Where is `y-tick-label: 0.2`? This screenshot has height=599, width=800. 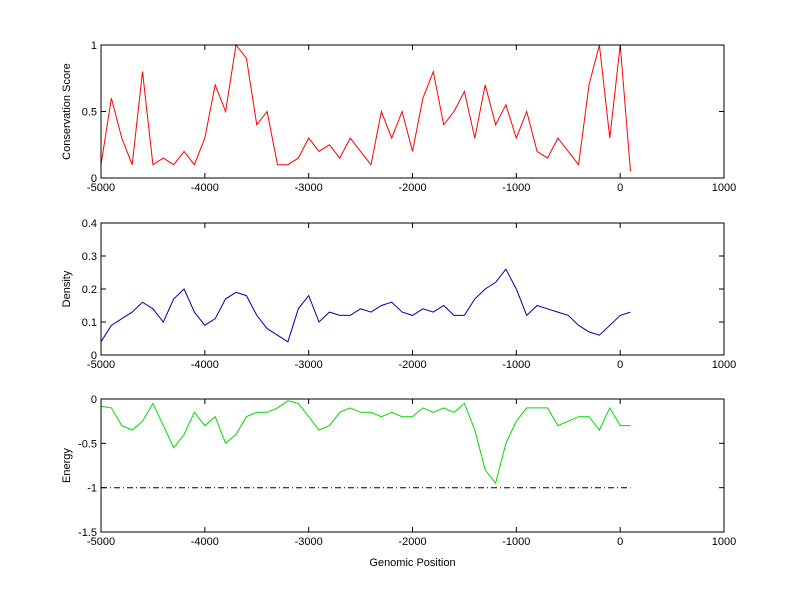
y-tick-label: 0.2 is located at coordinates (89, 290).